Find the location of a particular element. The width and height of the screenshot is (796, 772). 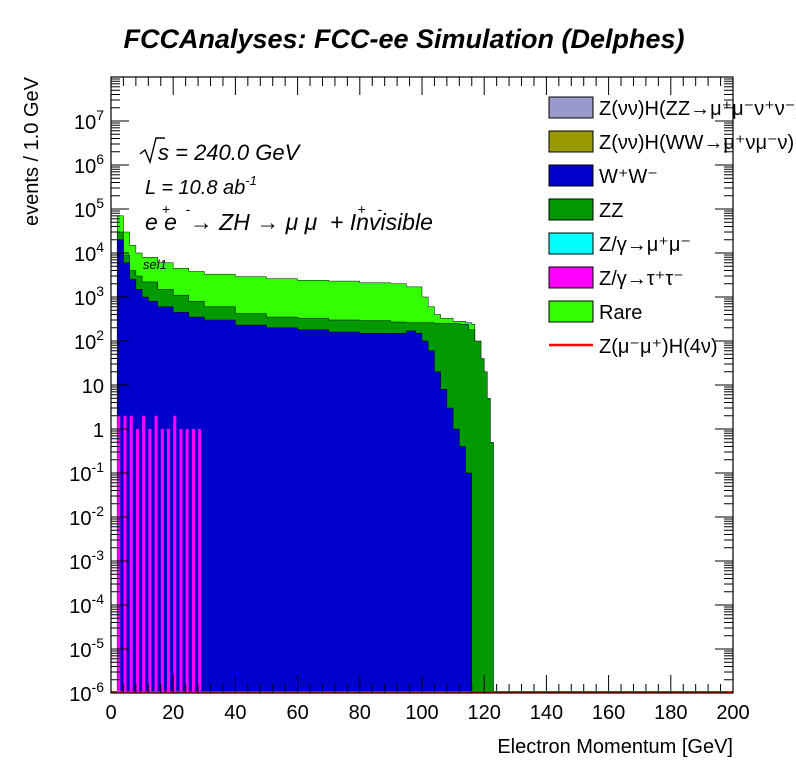

legend-entry: Z/γ→μ⁺μ⁻ is located at coordinates (619, 244).